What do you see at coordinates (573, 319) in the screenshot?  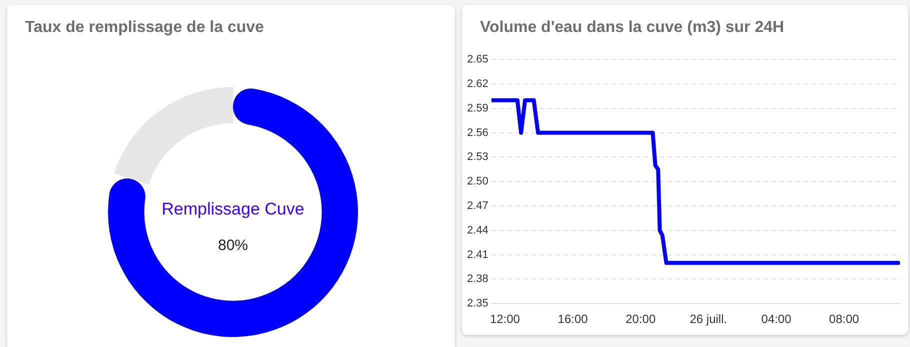 I see `x-tick-label: 16:00` at bounding box center [573, 319].